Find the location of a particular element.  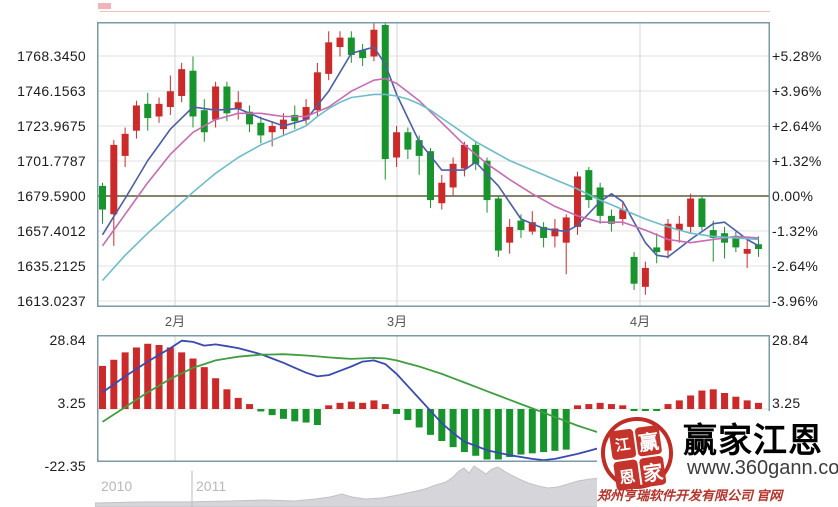

seal-character: 赢 is located at coordinates (648, 440).